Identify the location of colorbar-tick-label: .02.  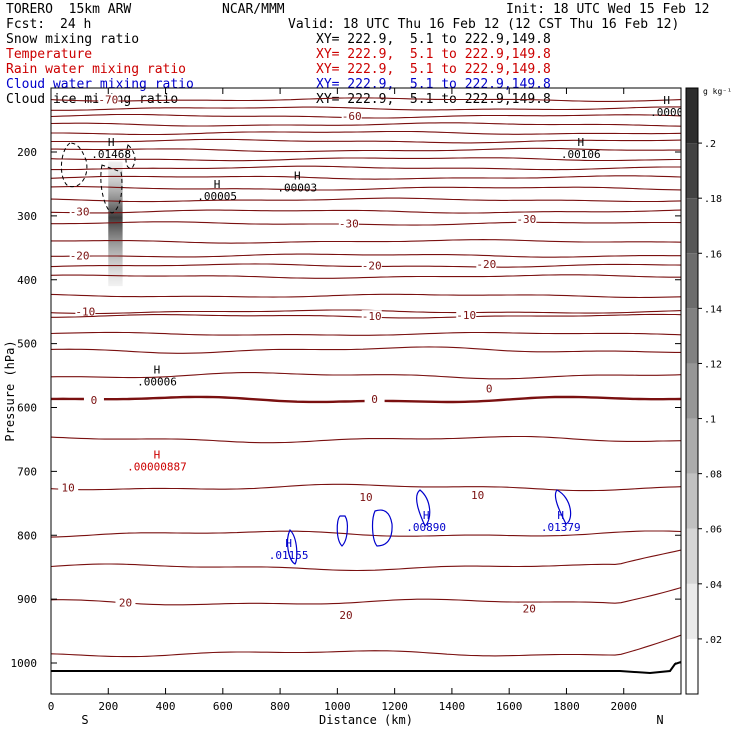
(713, 640).